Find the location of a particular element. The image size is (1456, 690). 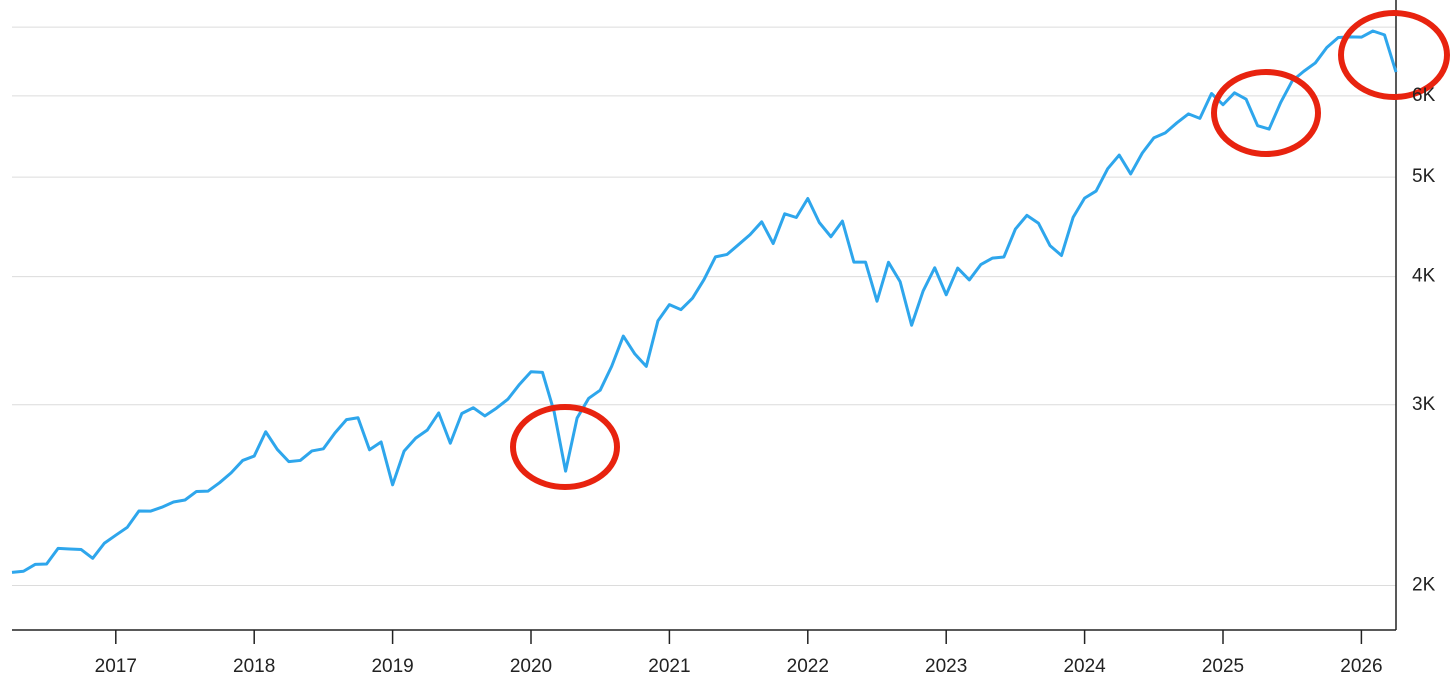

x-tick-label: 2025 is located at coordinates (1223, 666).